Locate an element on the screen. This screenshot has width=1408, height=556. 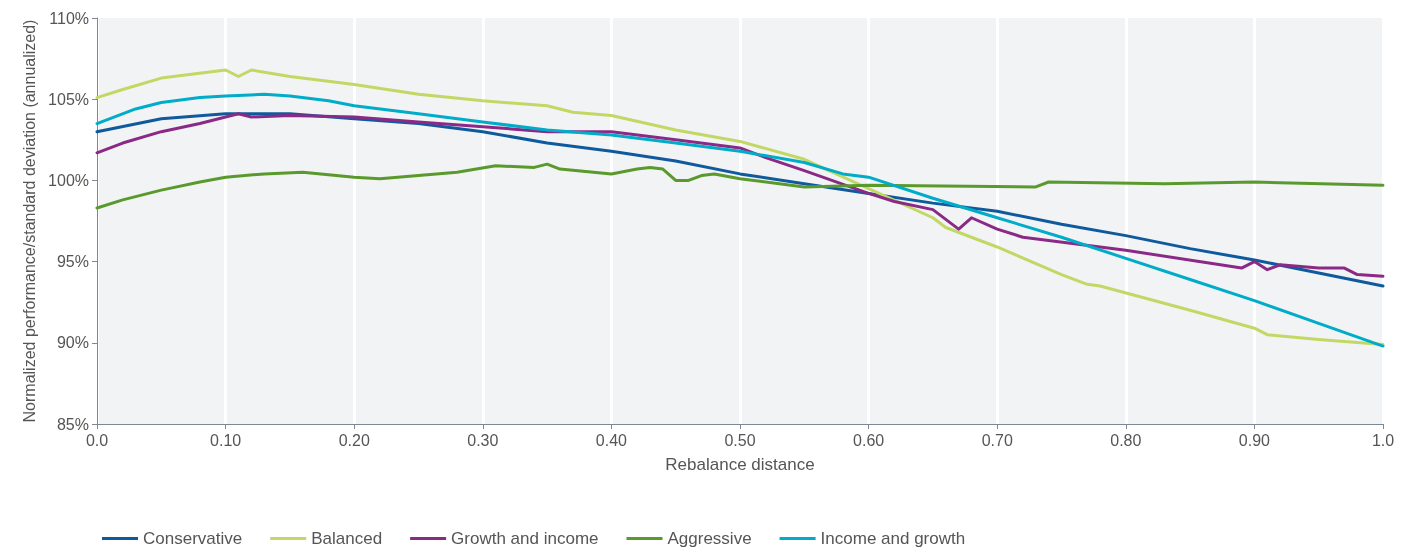
y-tick-label: 110% is located at coordinates (69, 18).